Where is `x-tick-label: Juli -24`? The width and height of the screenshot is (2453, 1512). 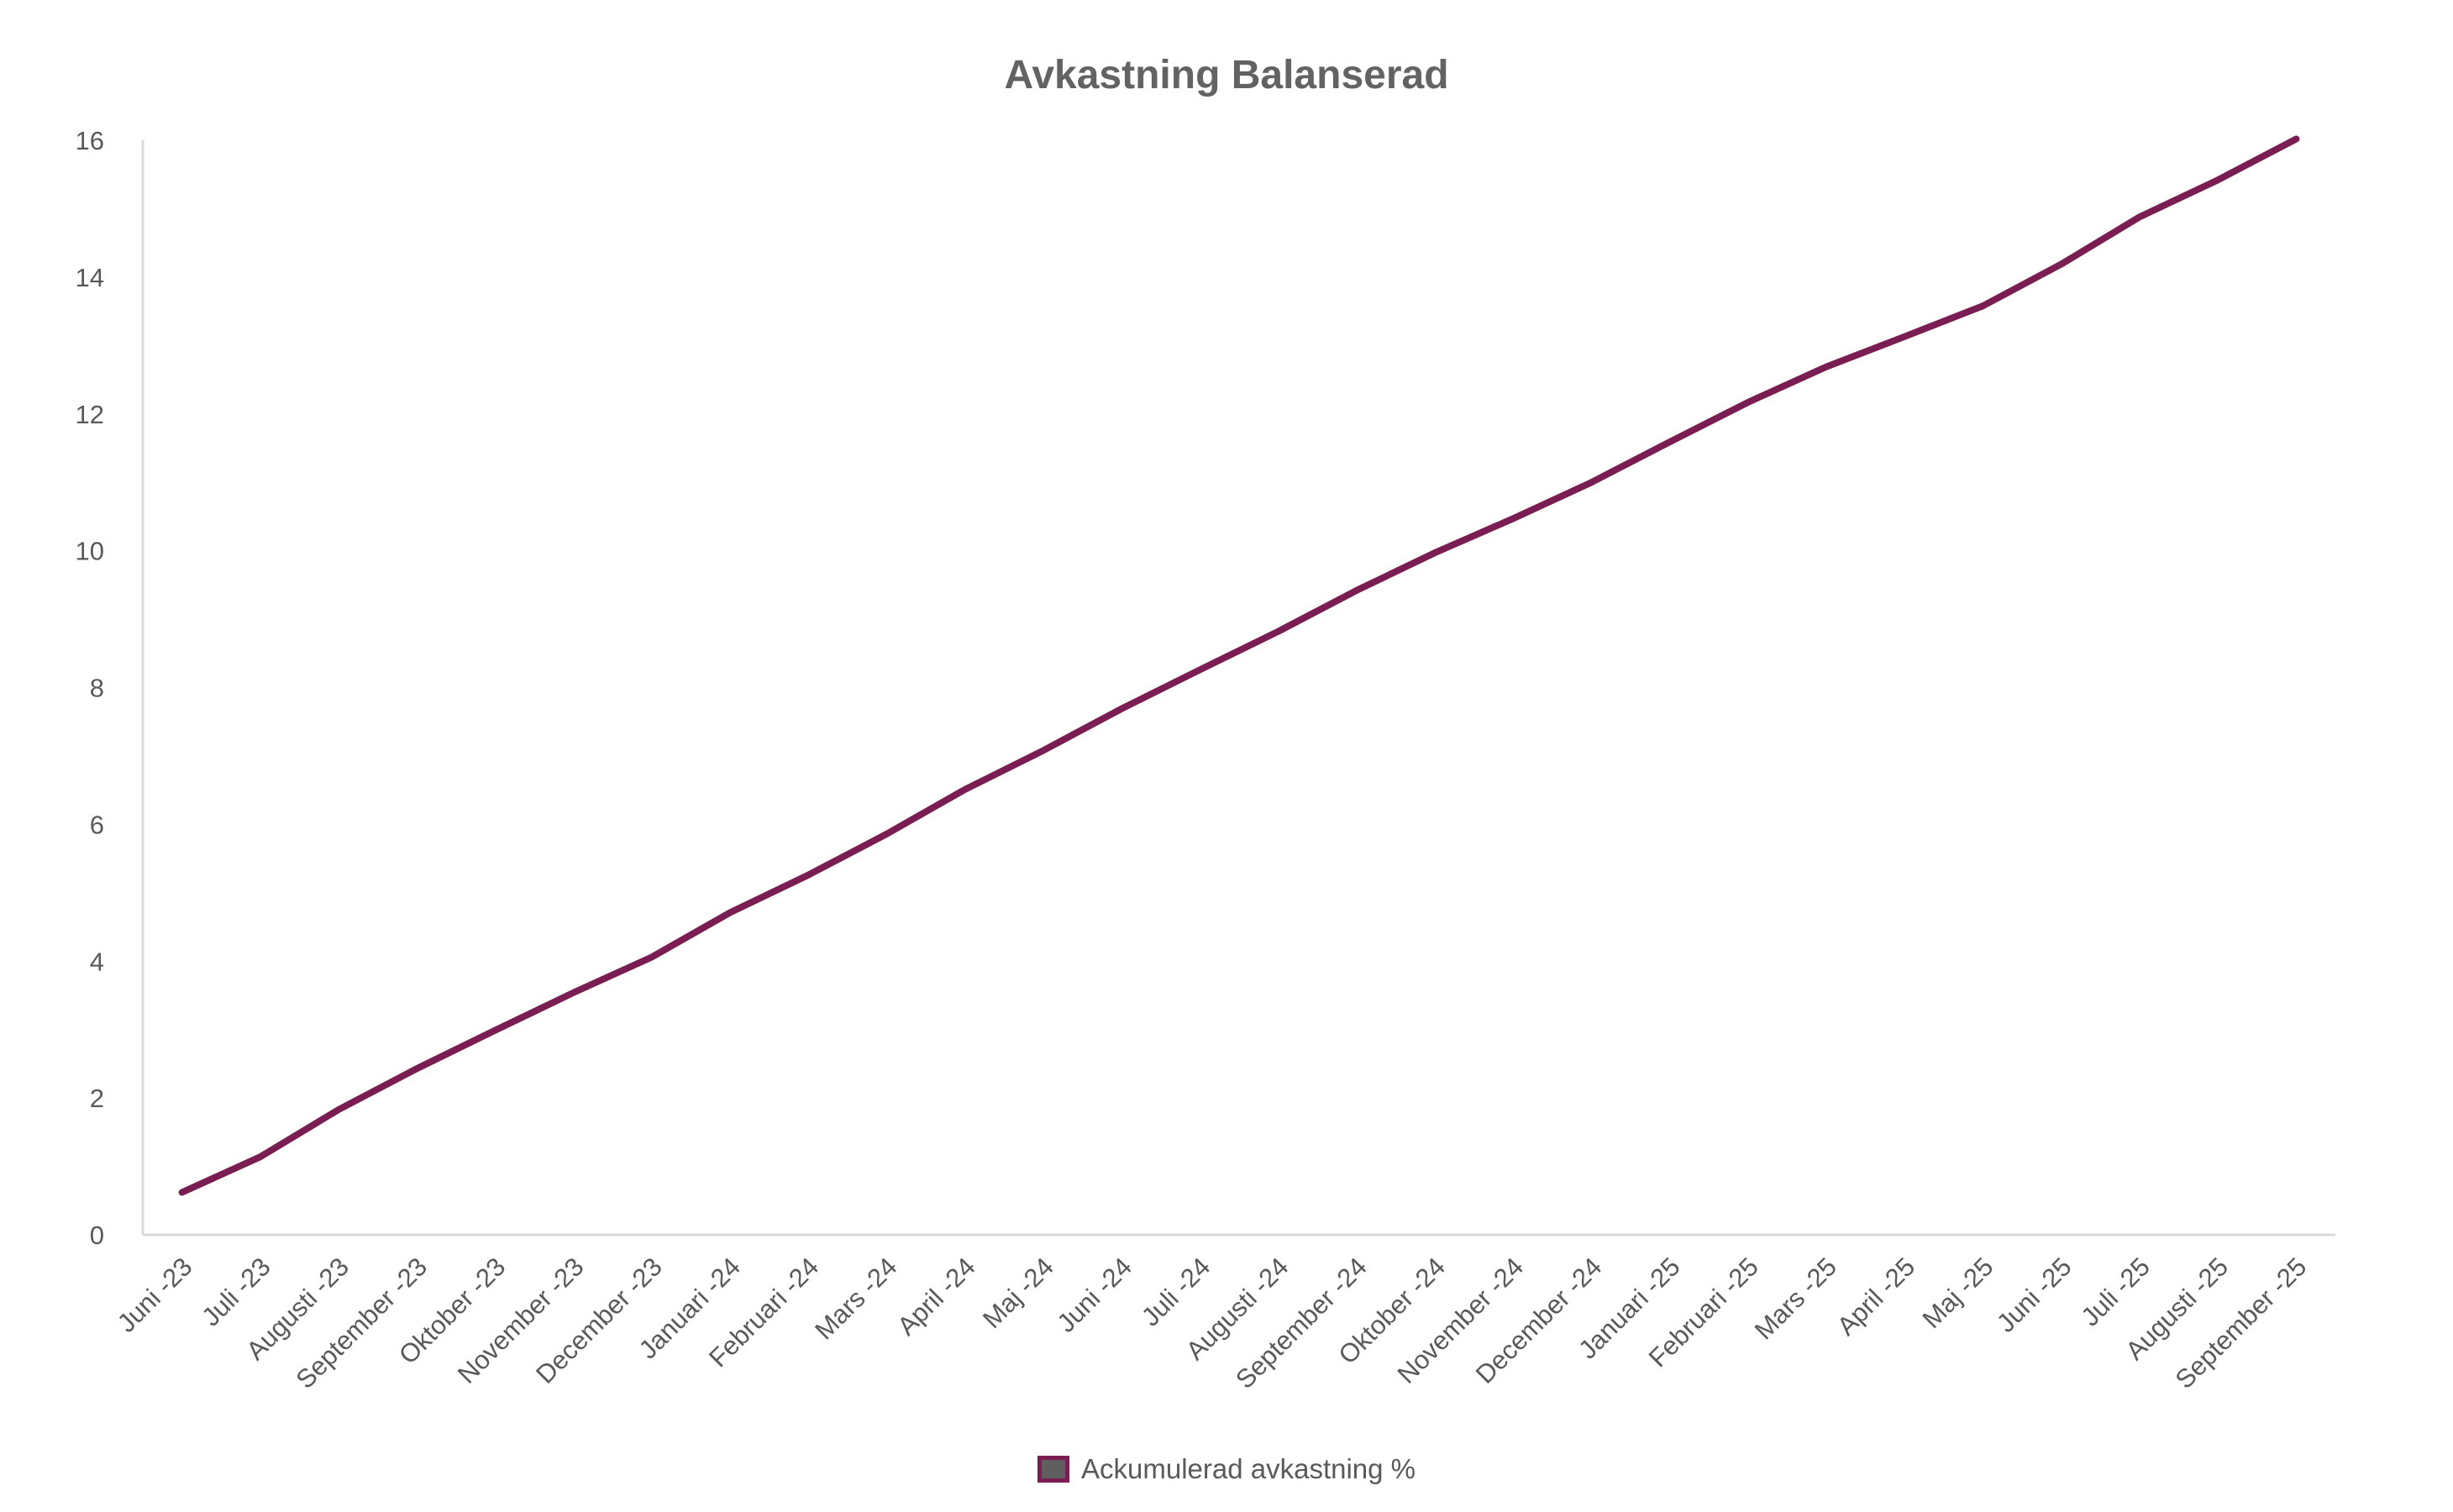
x-tick-label: Juli -24 is located at coordinates (1176, 1291).